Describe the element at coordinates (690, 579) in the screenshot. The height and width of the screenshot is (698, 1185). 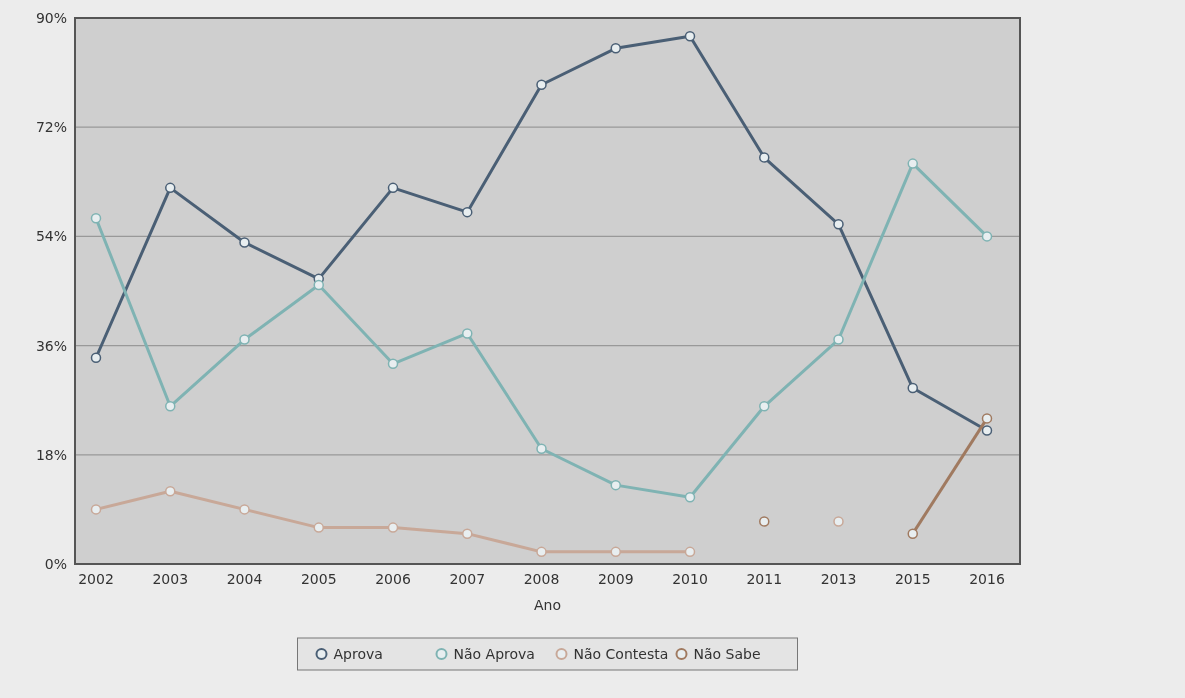
I see `x-tick-label: 2010` at that location.